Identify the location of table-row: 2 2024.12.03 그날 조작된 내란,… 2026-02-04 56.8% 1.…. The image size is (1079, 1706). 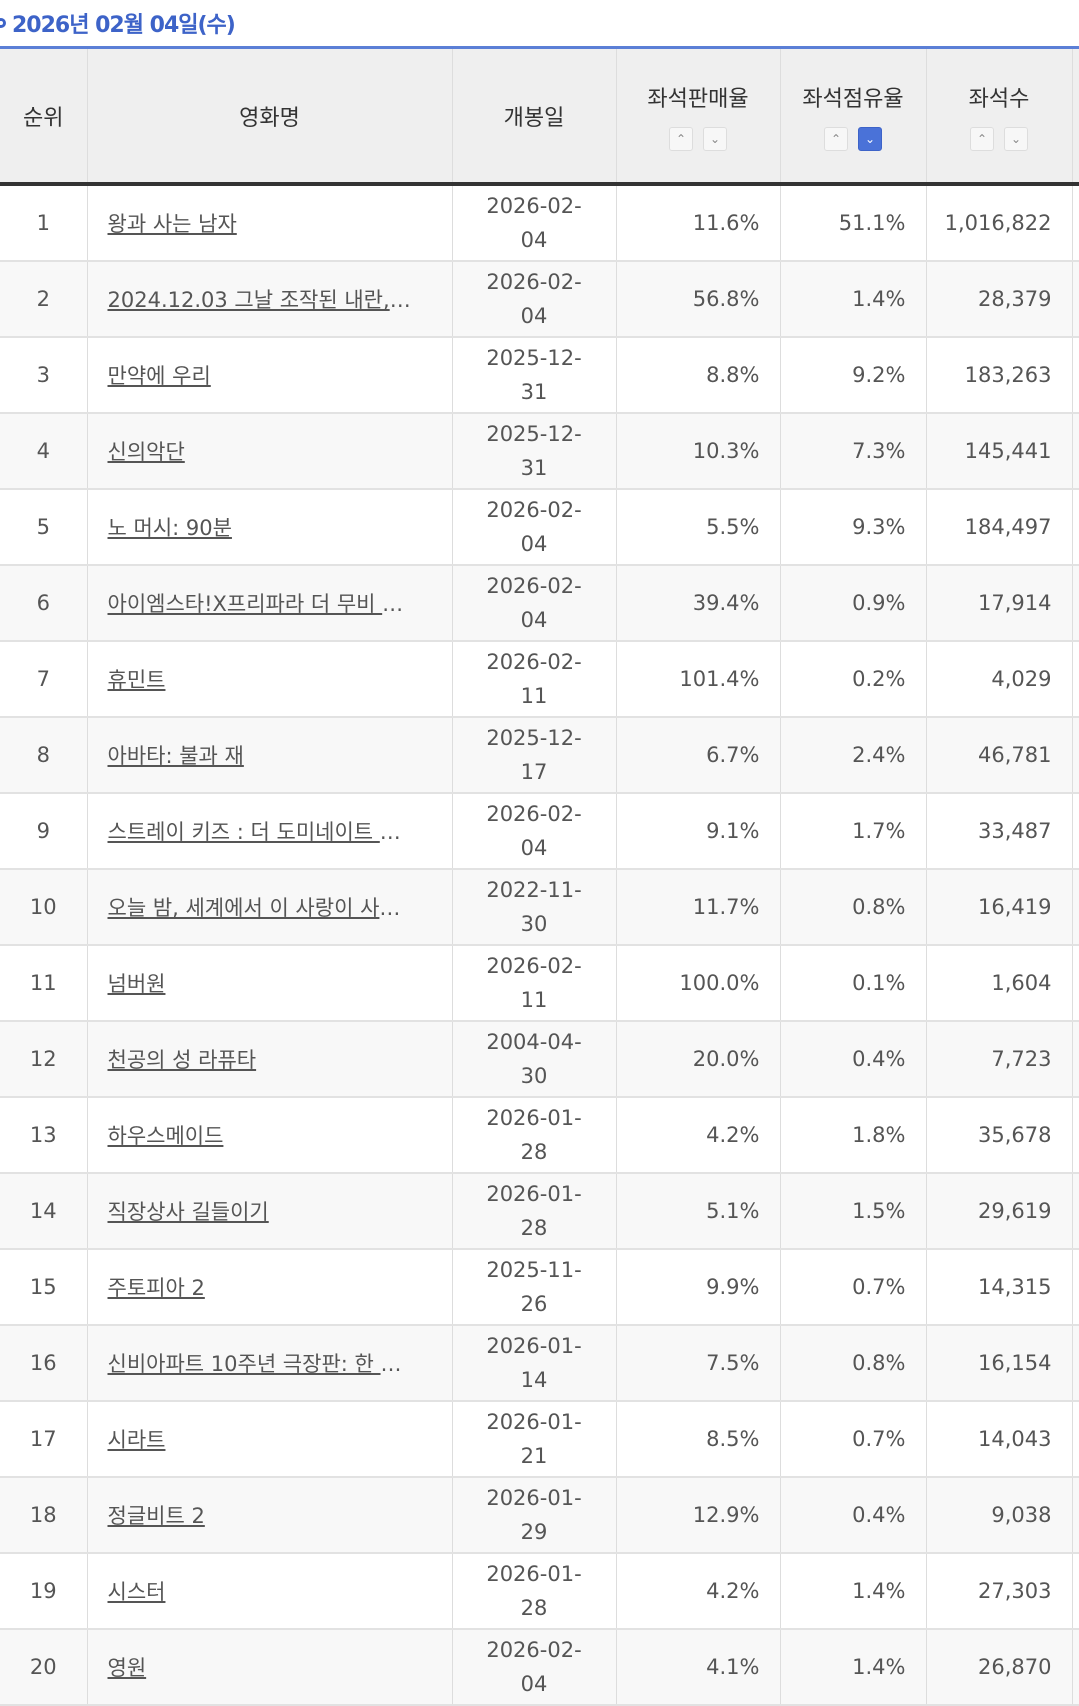
(539, 299).